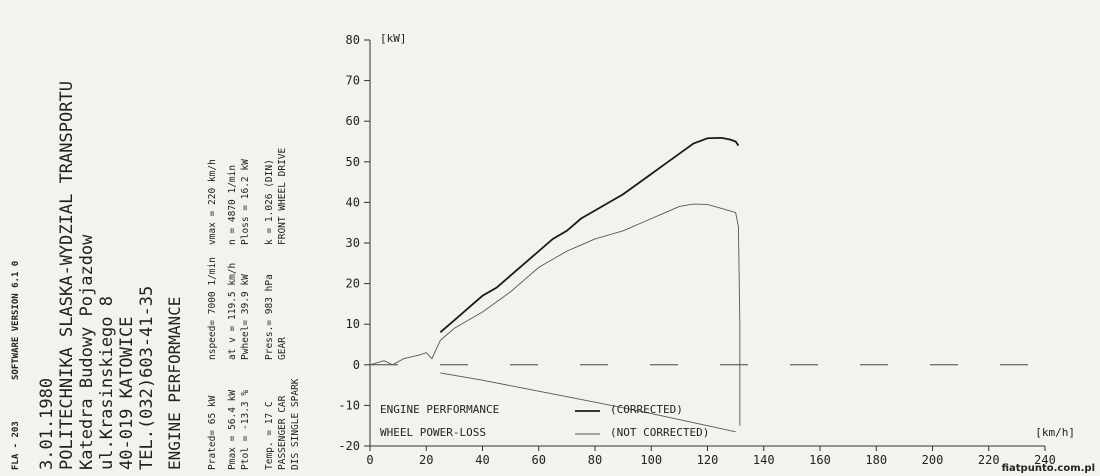  Describe the element at coordinates (212, 432) in the screenshot. I see `parameter: Prated= 65 kW` at that location.